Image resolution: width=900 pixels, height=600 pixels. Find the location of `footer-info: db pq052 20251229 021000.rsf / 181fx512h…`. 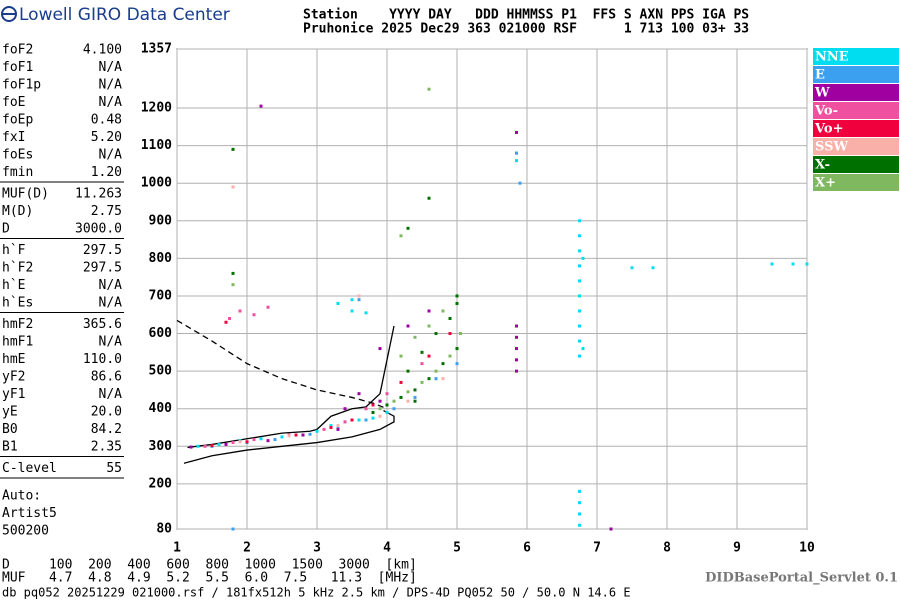

footer-info: db pq052 20251229 021000.rsf / 181fx512h… is located at coordinates (316, 593).